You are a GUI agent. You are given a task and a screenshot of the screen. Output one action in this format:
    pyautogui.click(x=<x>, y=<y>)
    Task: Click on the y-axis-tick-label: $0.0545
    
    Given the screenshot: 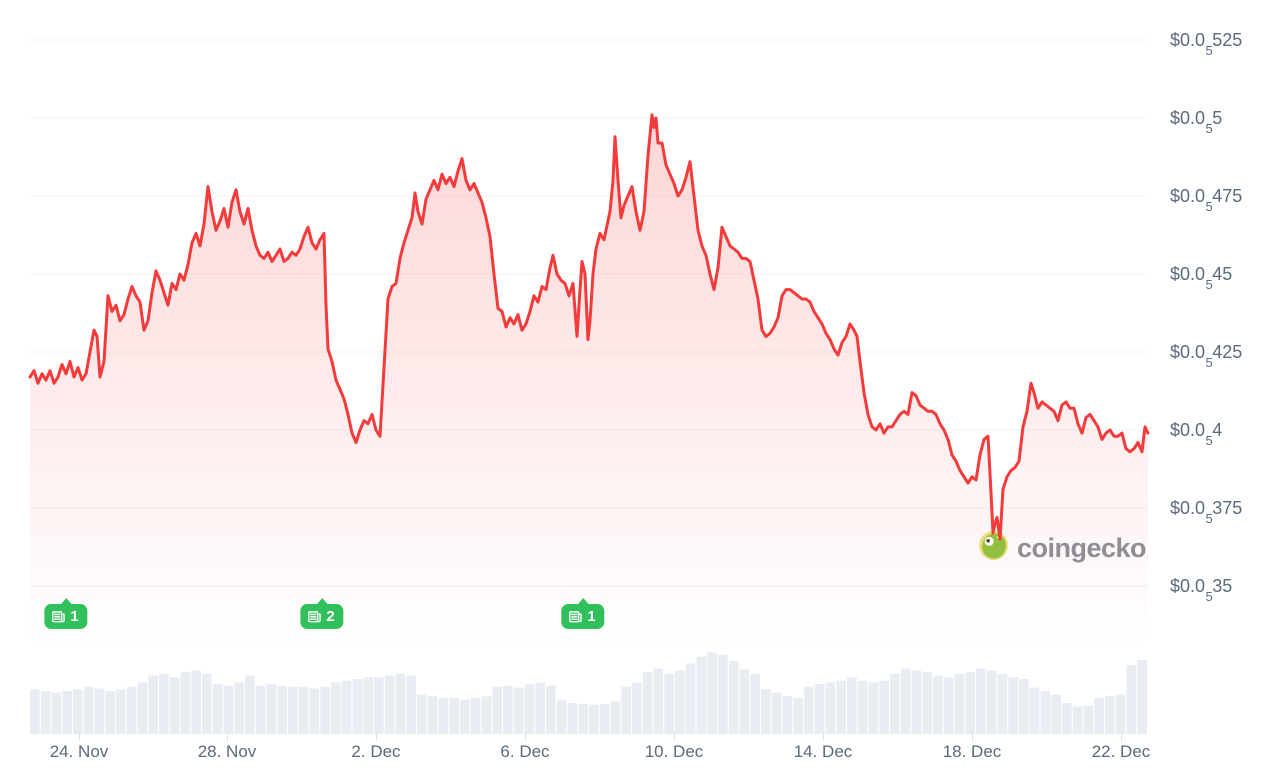 What is the action you would take?
    pyautogui.click(x=1201, y=278)
    